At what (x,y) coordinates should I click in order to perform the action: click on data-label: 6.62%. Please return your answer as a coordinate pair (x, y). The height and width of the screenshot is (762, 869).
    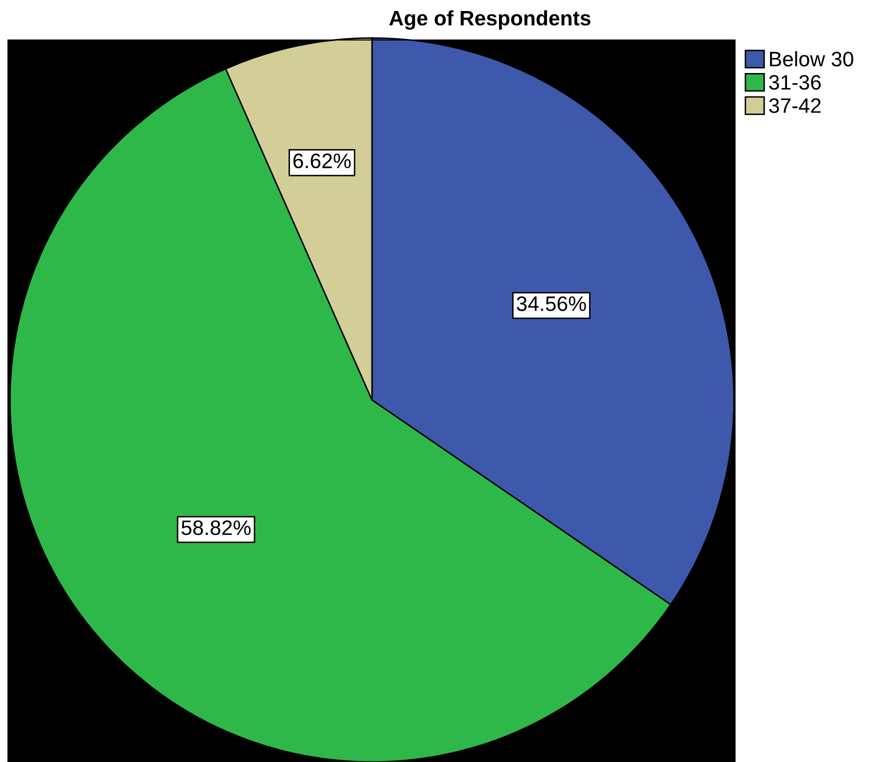
    Looking at the image, I should click on (322, 161).